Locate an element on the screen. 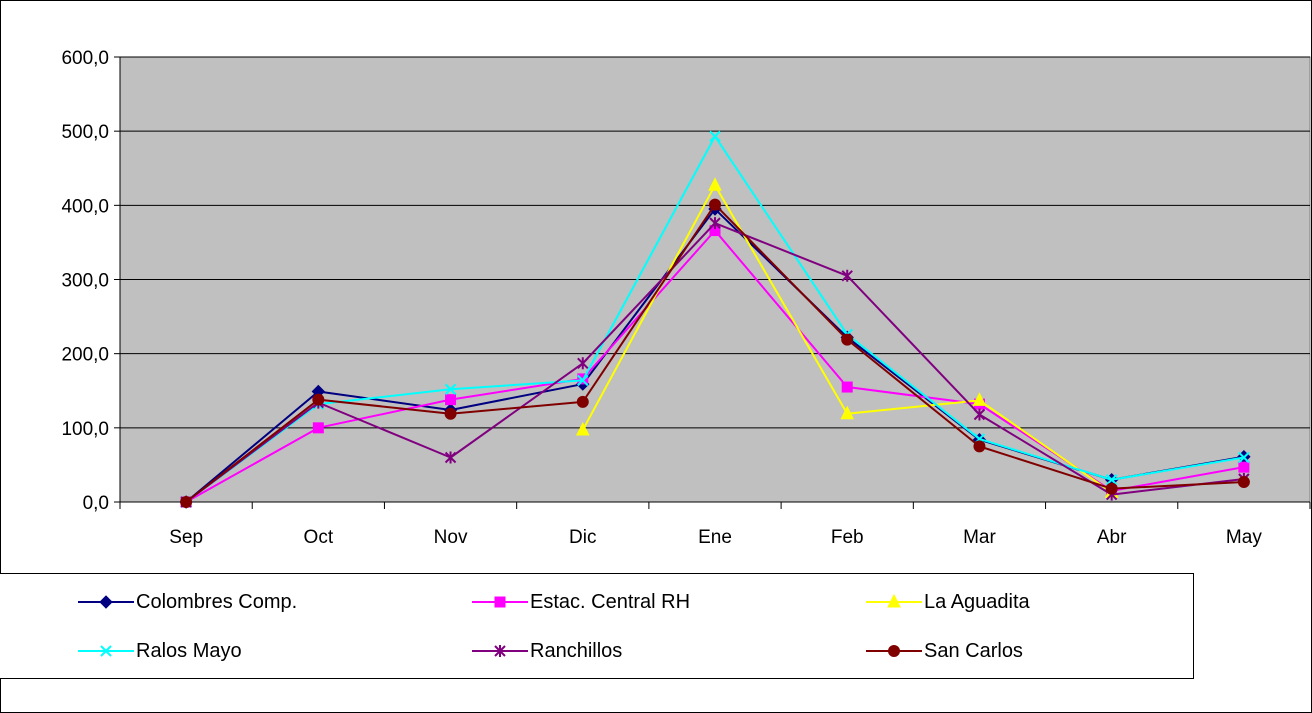 Image resolution: width=1312 pixels, height=713 pixels. x-tick-label: Ene is located at coordinates (715, 537).